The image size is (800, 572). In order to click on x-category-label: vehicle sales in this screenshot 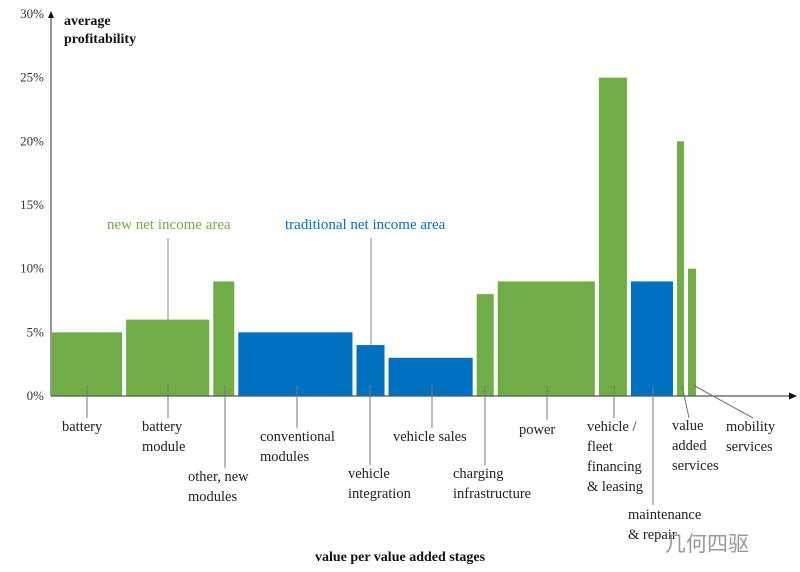, I will do `click(430, 437)`.